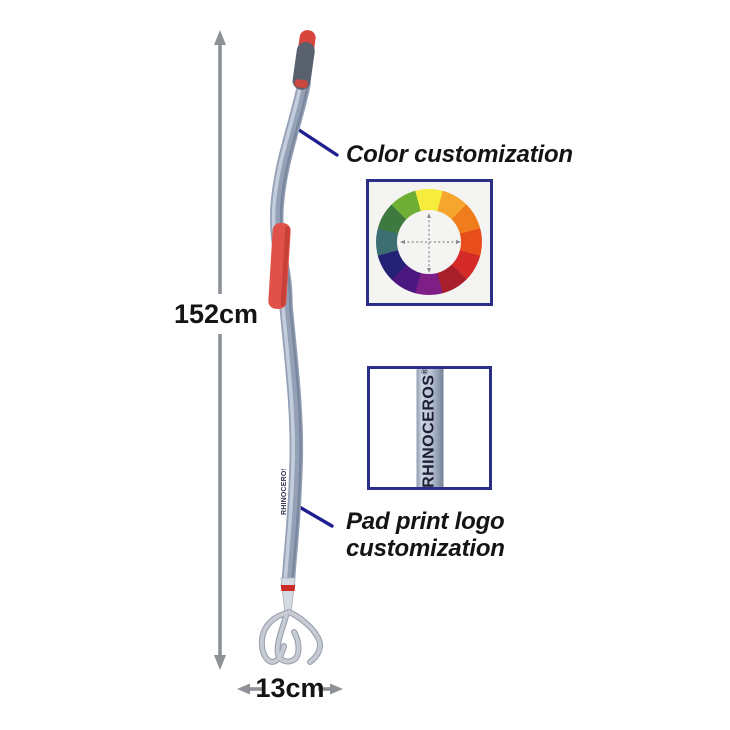 This screenshot has height=730, width=730. I want to click on brand-name: RHINOCEROS, so click(429, 431).